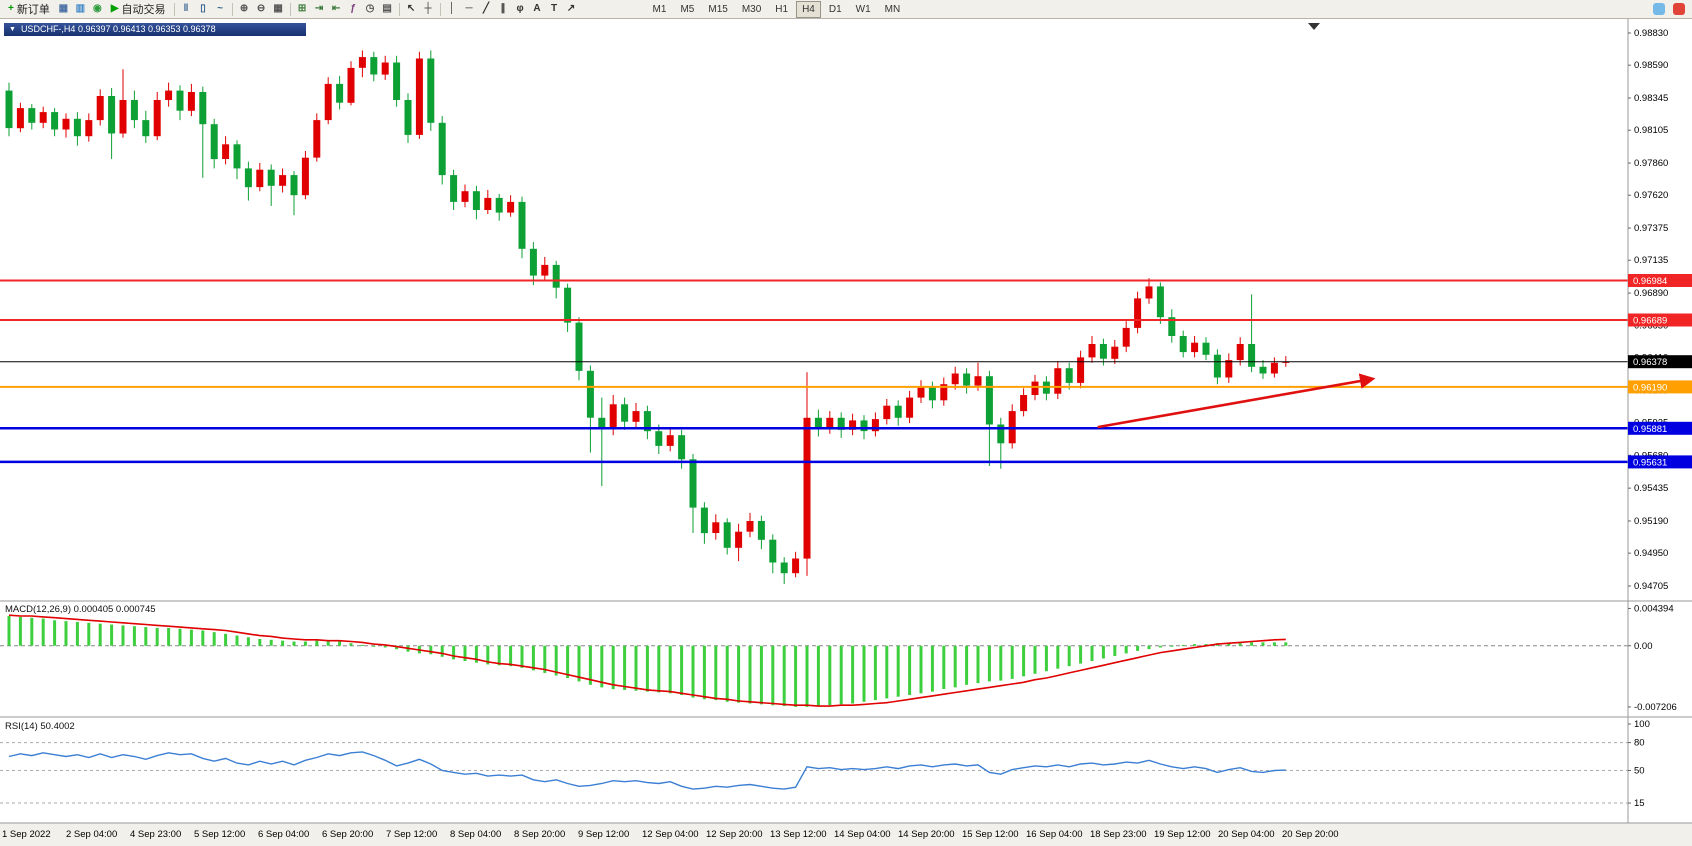  What do you see at coordinates (12, 29) in the screenshot?
I see `chevron-down-icon: ▼` at bounding box center [12, 29].